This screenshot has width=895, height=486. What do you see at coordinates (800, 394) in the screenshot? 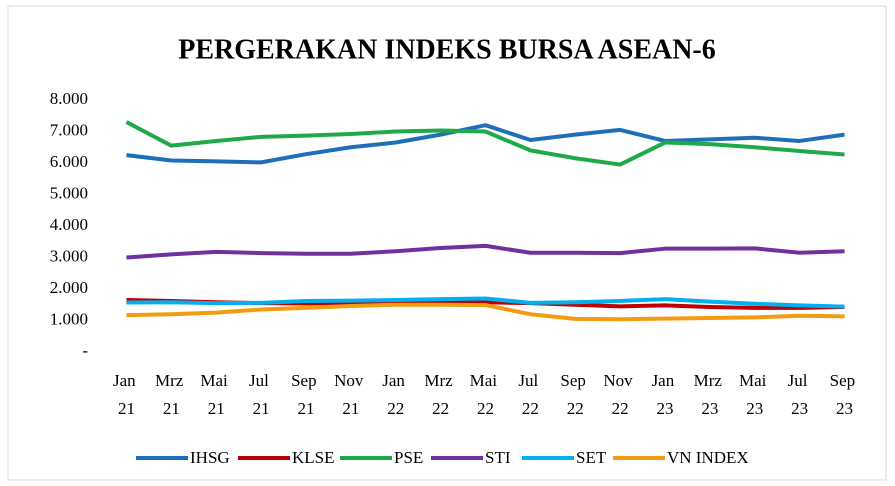
I see `x-tick-label: Jul 23` at bounding box center [800, 394].